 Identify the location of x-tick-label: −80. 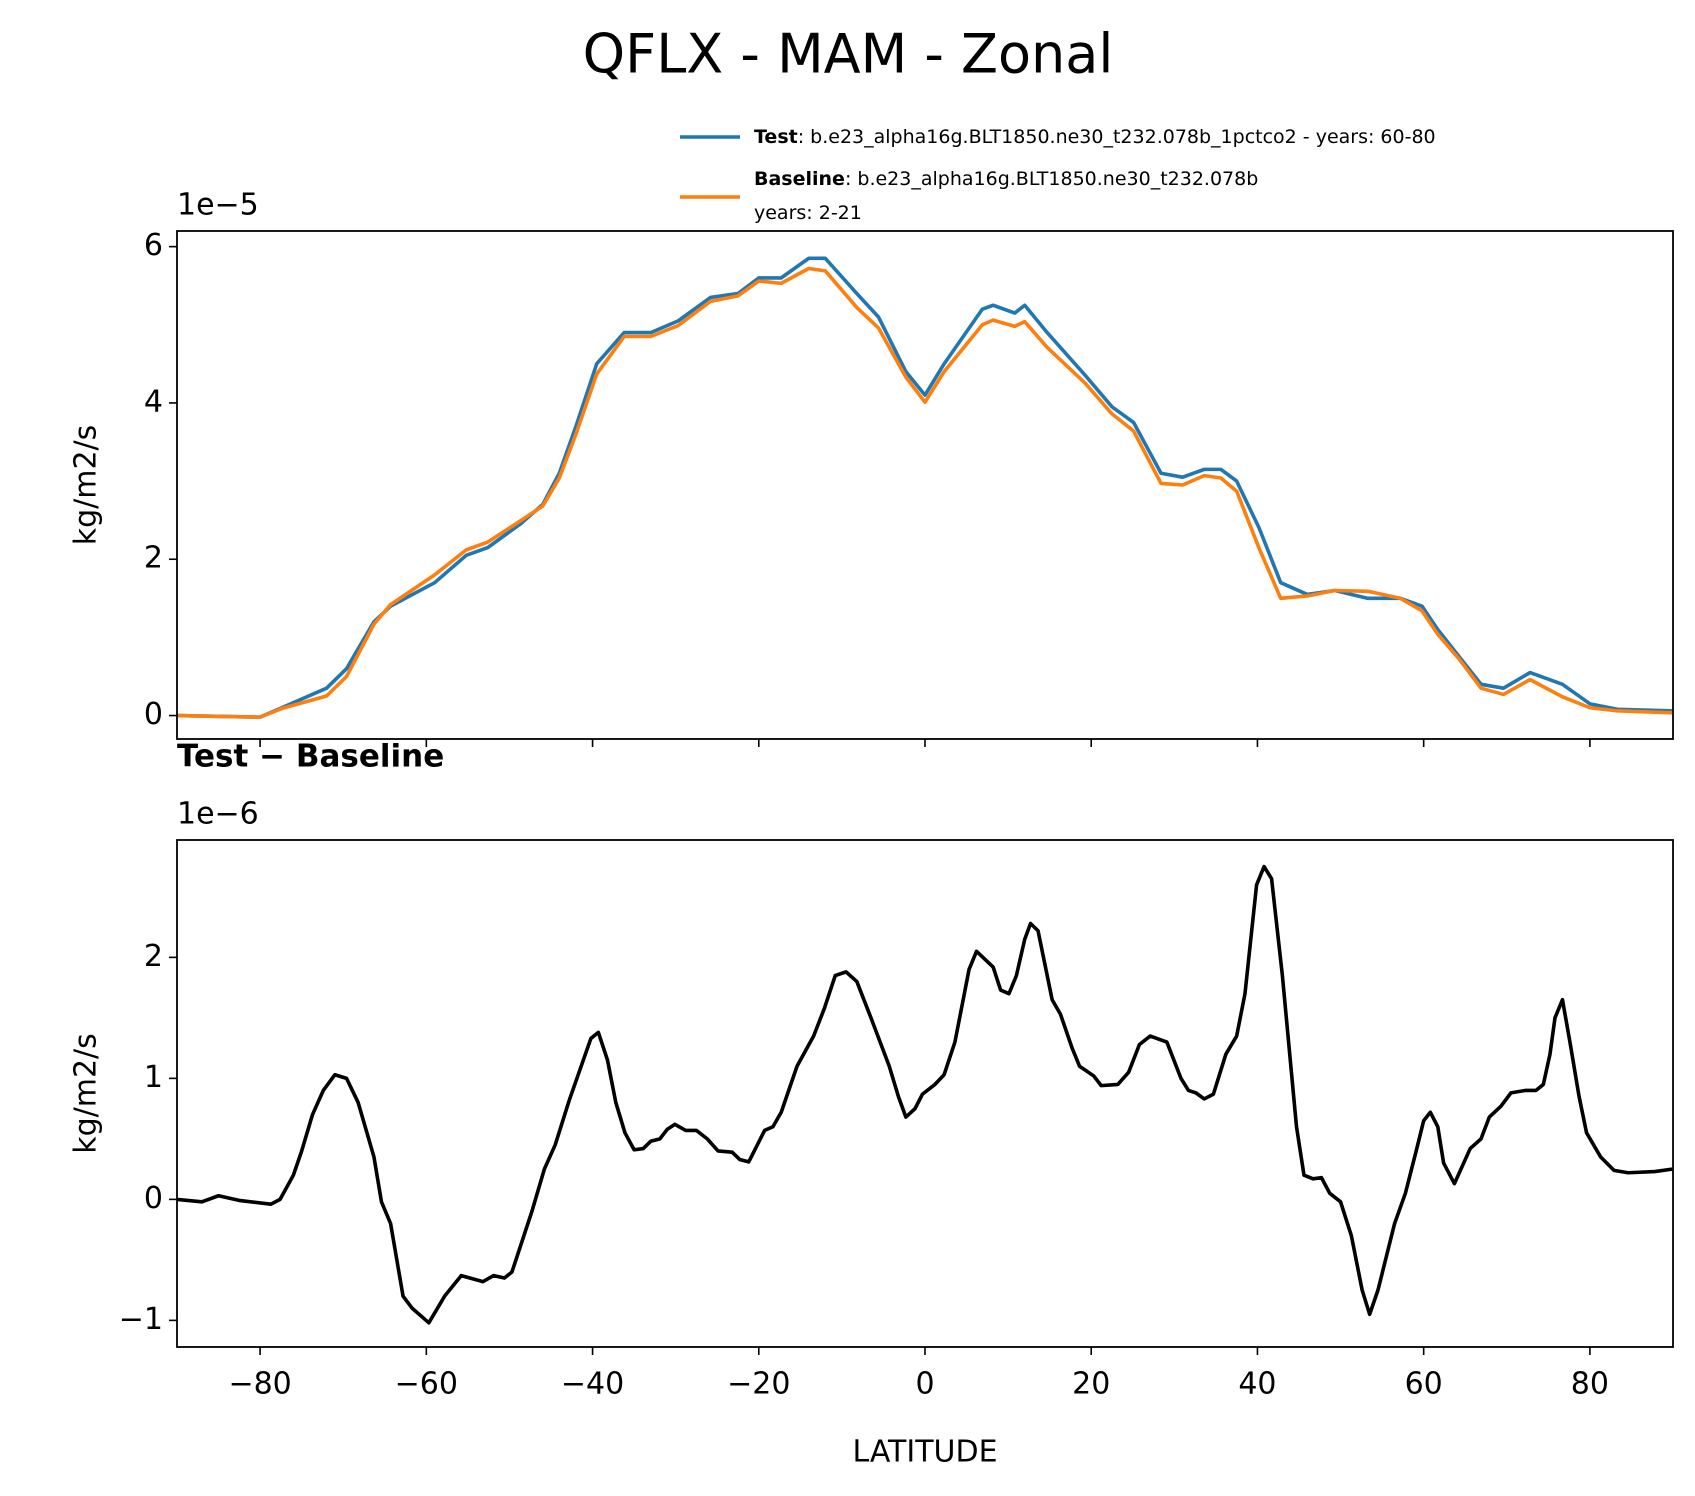
(259, 1384).